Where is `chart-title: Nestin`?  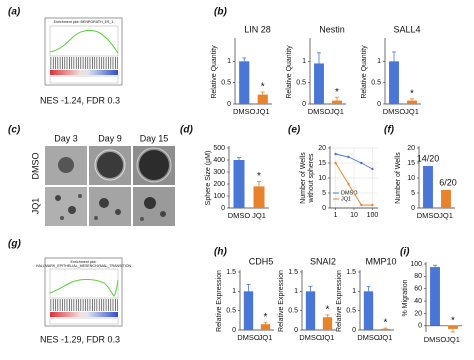 chart-title: Nestin is located at coordinates (332, 29).